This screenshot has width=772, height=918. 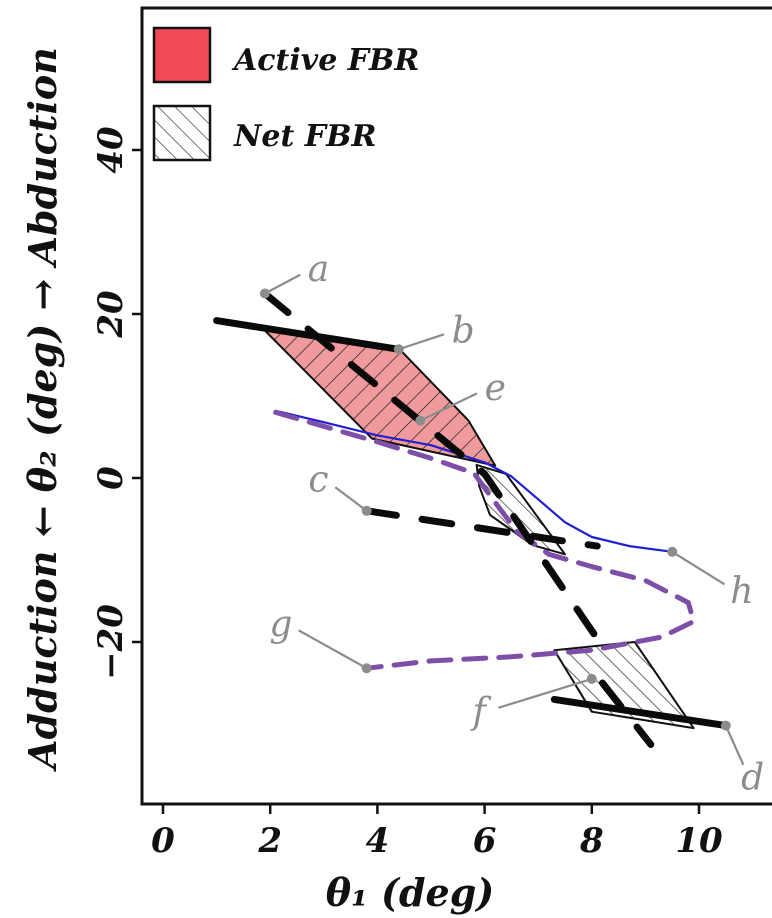 I want to click on point-label-e: e, so click(x=495, y=388).